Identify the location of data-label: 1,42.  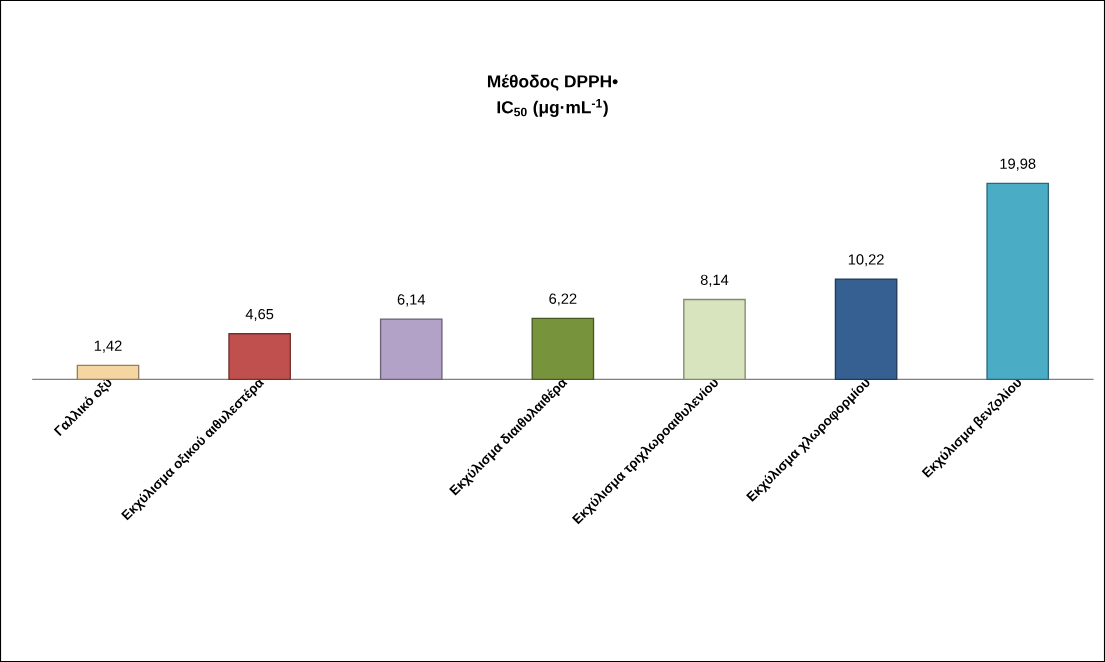
(108, 346).